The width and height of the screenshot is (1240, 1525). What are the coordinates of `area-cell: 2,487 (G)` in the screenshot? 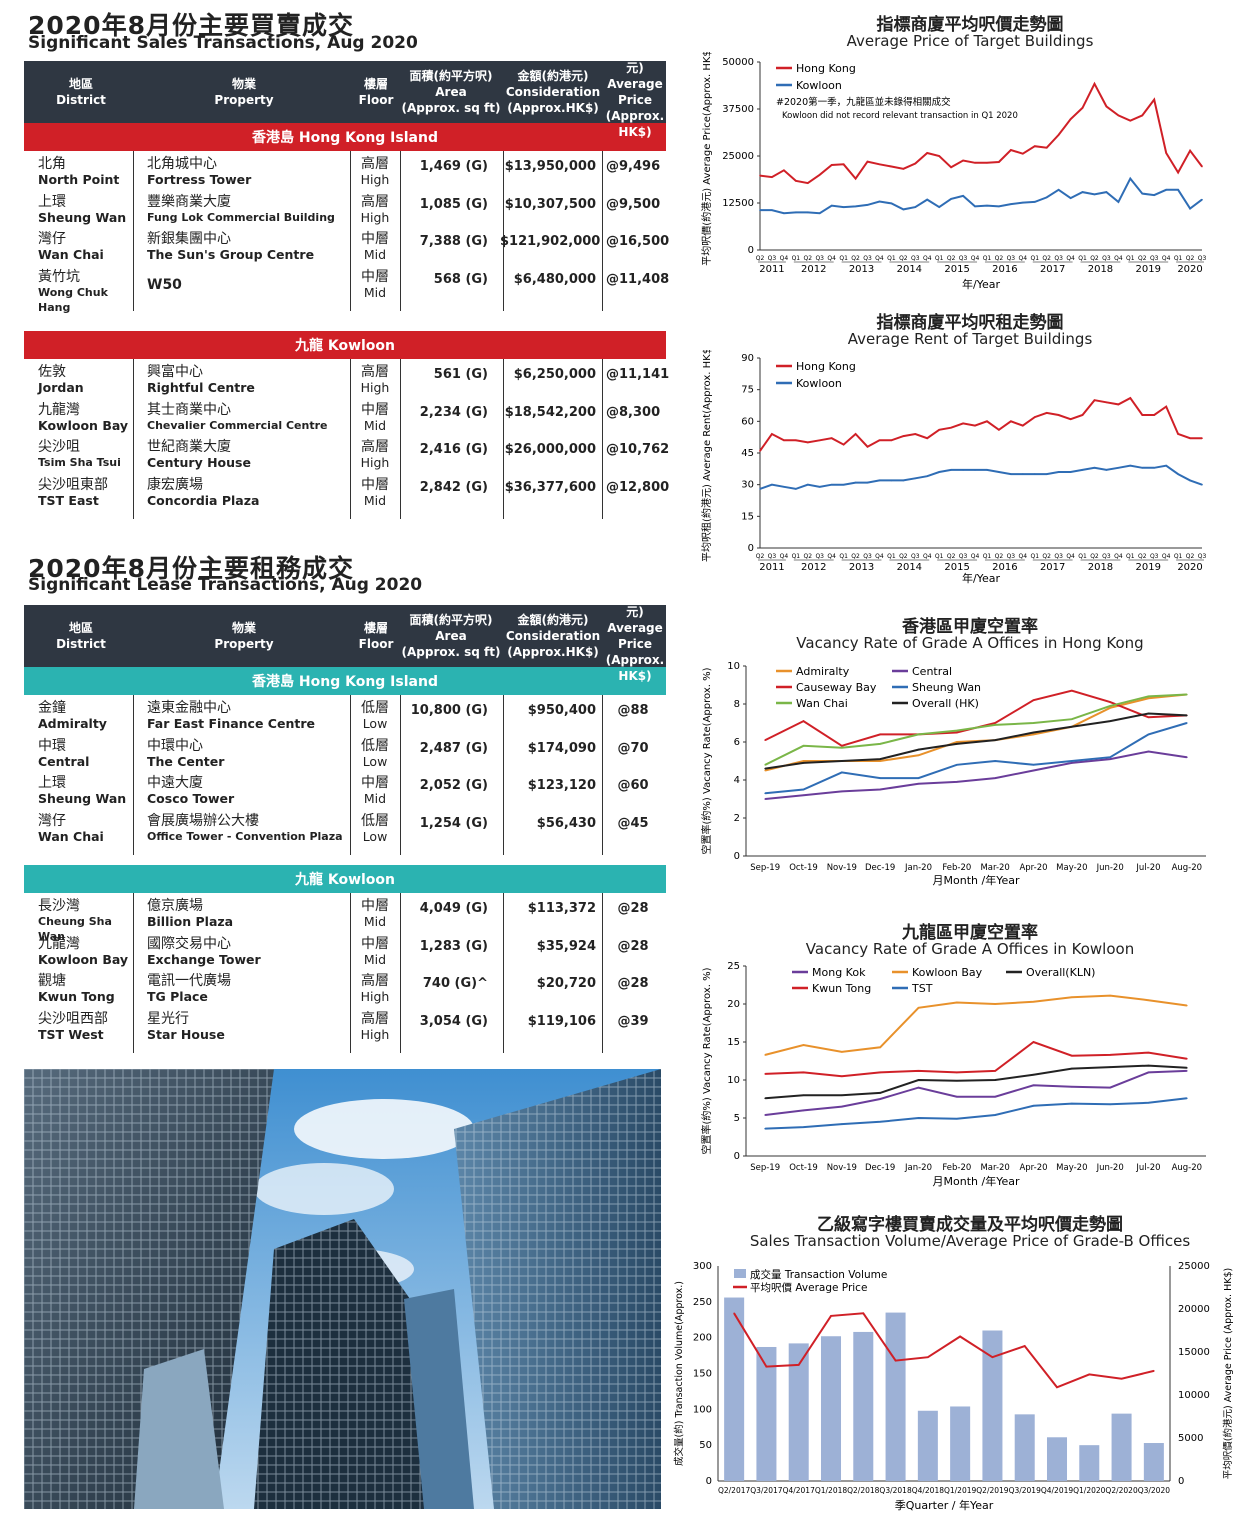 It's located at (453, 748).